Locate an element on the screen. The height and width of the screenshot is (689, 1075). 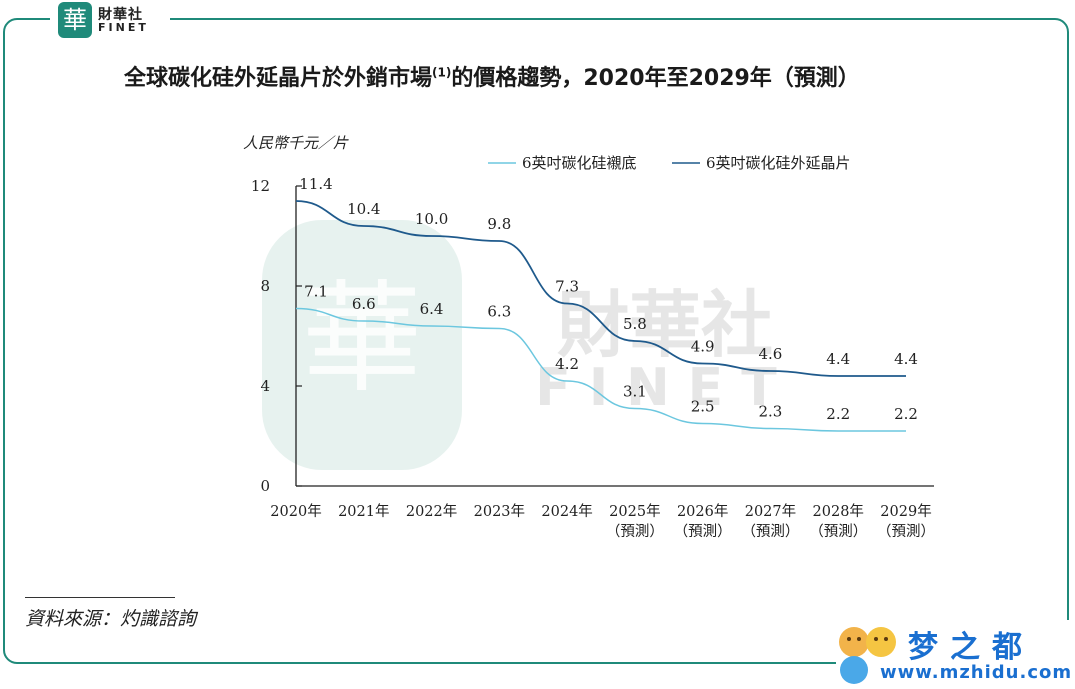
logo-text-en: FINET is located at coordinates (123, 27).